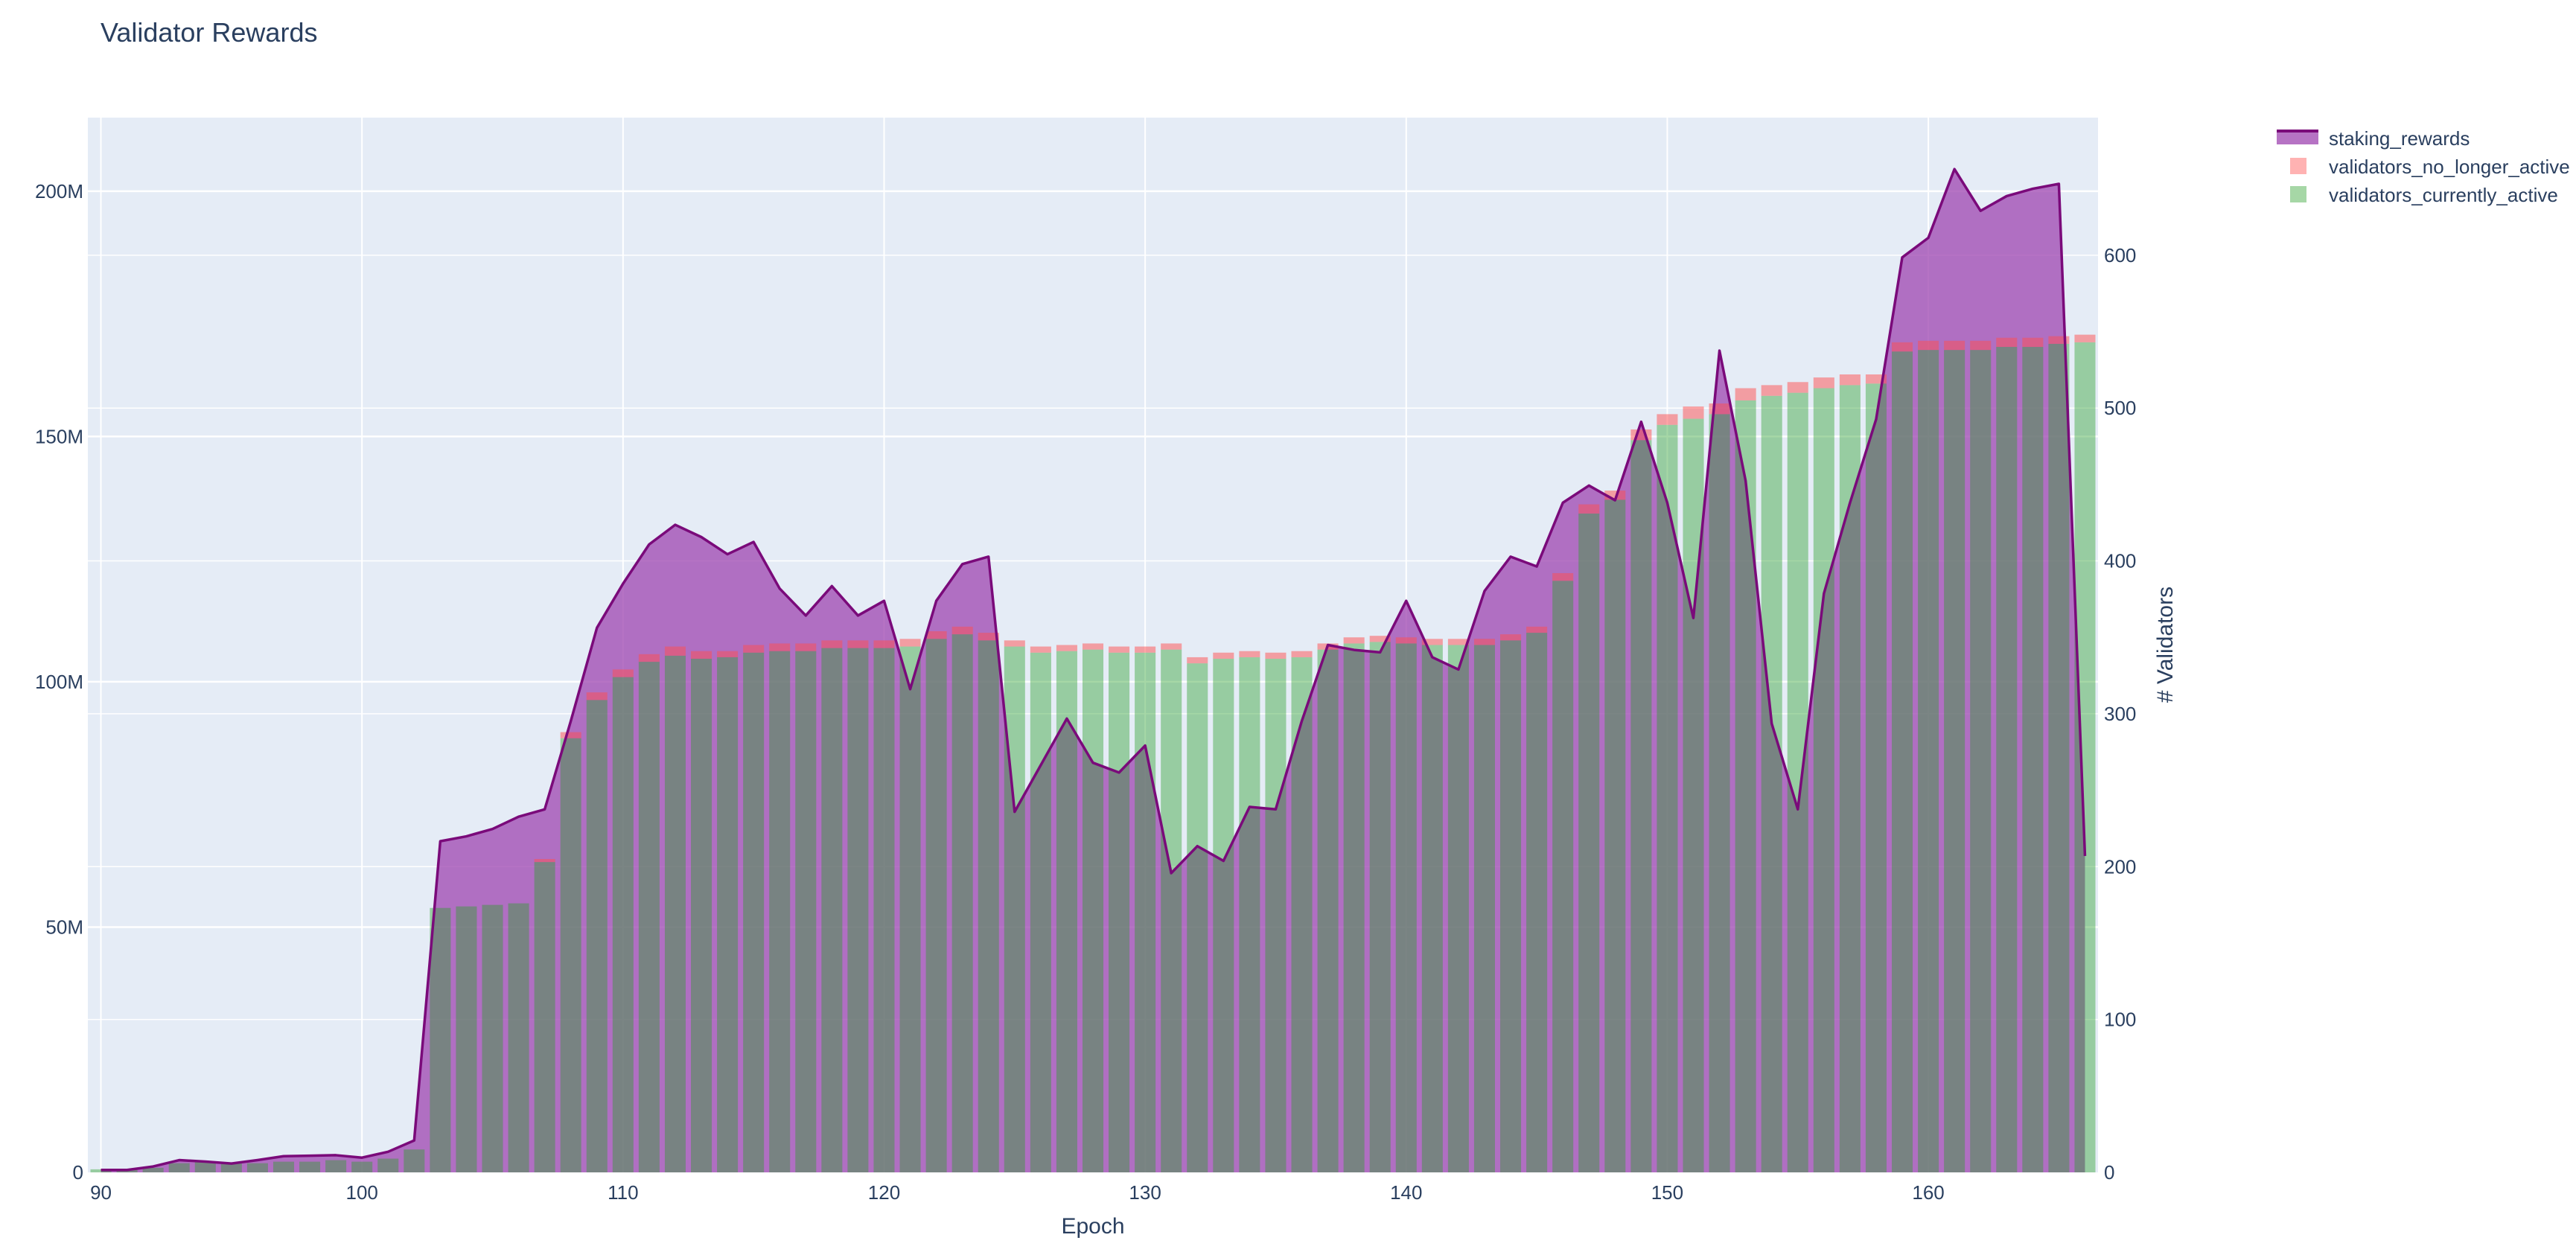 This screenshot has height=1255, width=2576. What do you see at coordinates (101, 1192) in the screenshot?
I see `x-tick-label: 90` at bounding box center [101, 1192].